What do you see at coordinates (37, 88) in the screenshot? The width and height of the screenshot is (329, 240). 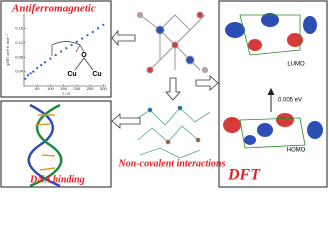 I see `x-tick-label: 50` at bounding box center [37, 88].